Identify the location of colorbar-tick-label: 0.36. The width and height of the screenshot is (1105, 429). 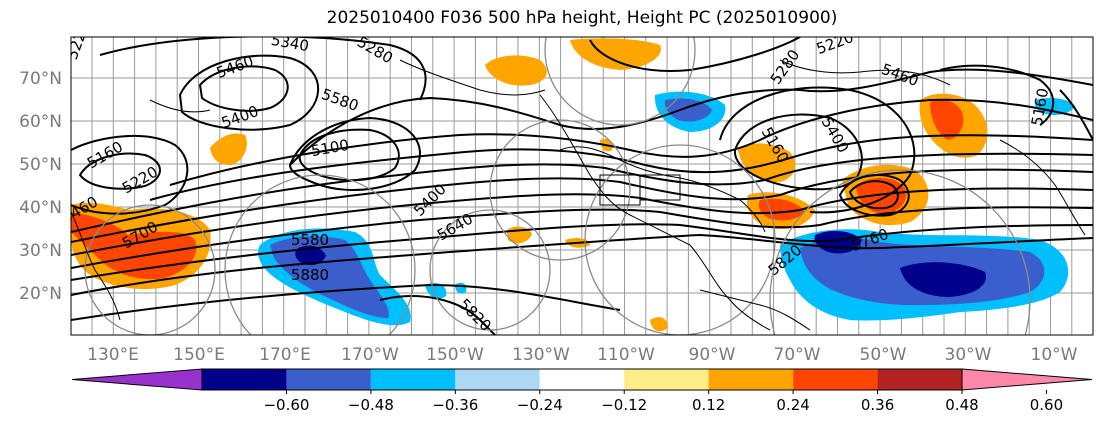
(877, 405).